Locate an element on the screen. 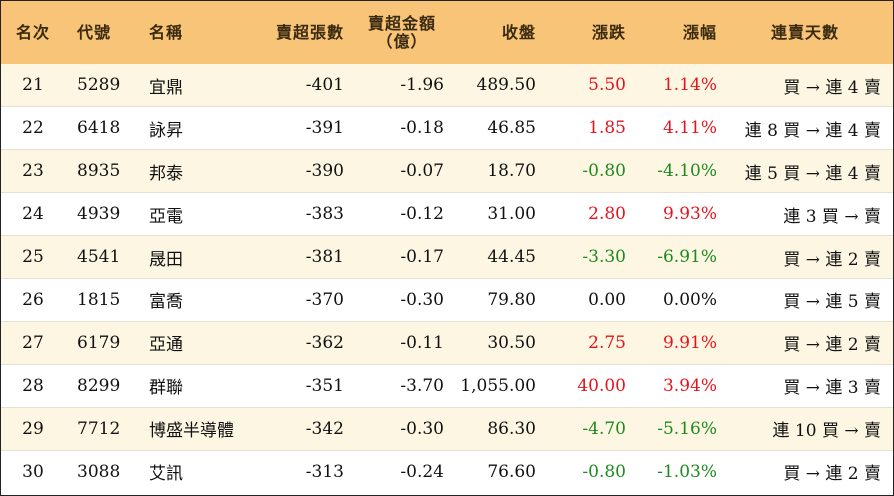 Image resolution: width=894 pixels, height=496 pixels. code-cell: 3088 is located at coordinates (101, 471).